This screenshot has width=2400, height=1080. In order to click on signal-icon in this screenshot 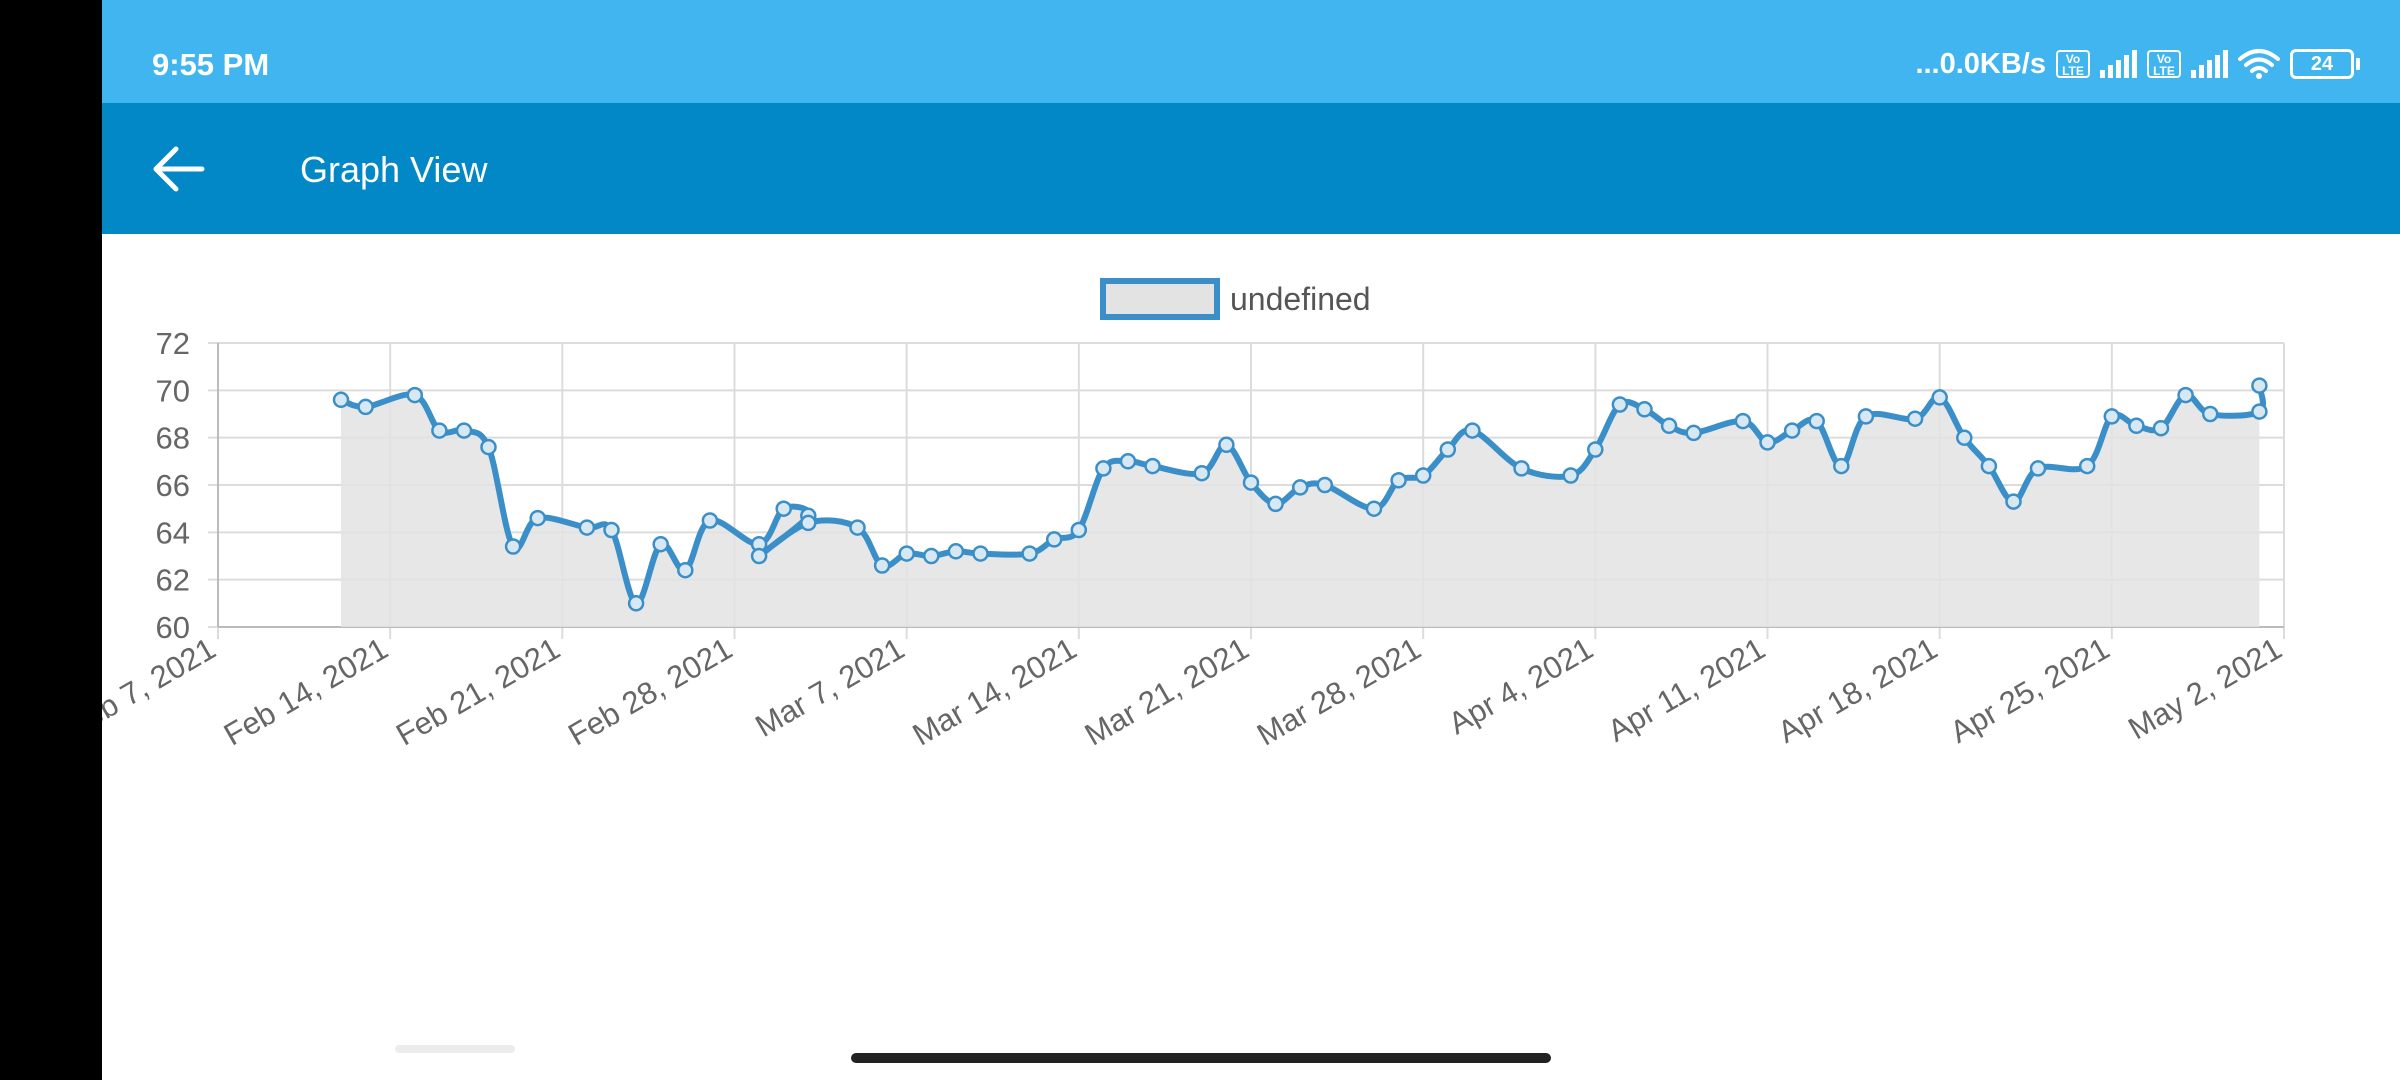, I will do `click(2209, 64)`.